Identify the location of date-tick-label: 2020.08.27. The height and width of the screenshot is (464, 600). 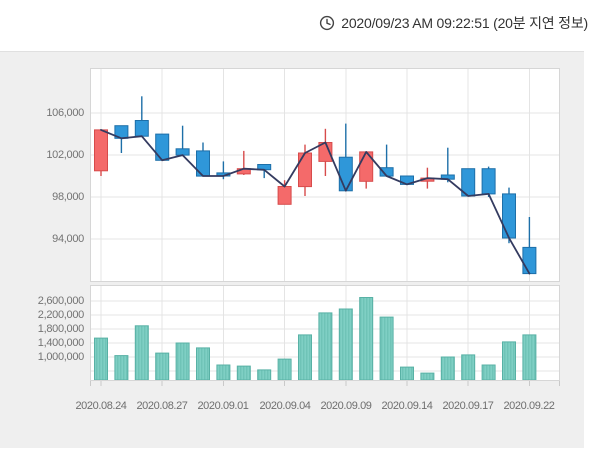
(162, 406).